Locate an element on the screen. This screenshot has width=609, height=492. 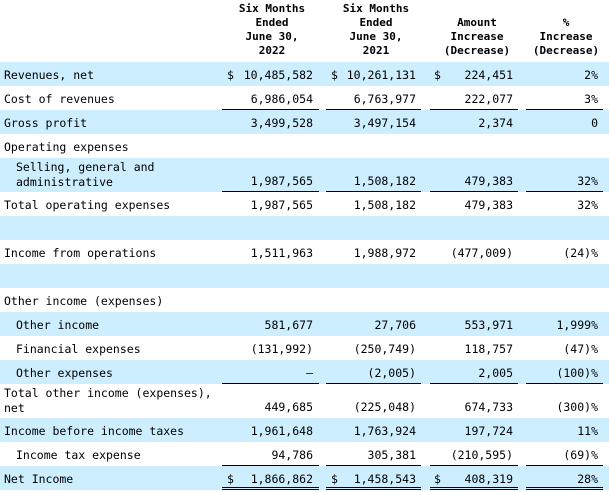
header-2021: Six Months Ended June 30, 2021 is located at coordinates (376, 29).